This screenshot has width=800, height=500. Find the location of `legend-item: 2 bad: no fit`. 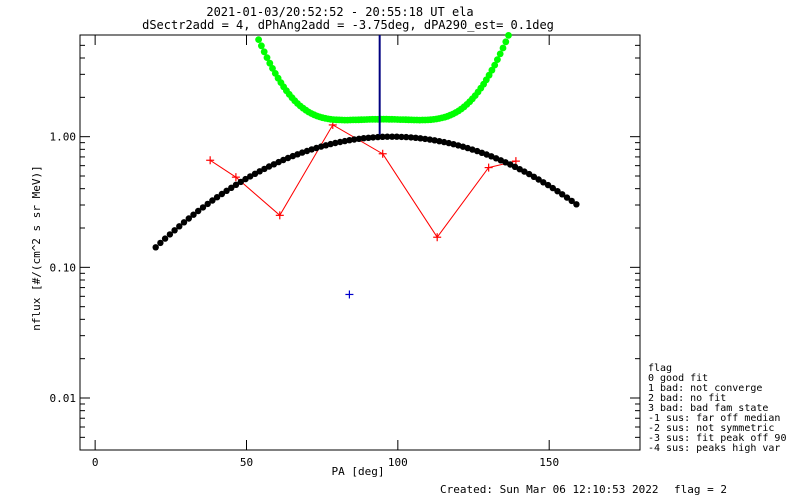

legend-item: 2 bad: no fit is located at coordinates (687, 398).